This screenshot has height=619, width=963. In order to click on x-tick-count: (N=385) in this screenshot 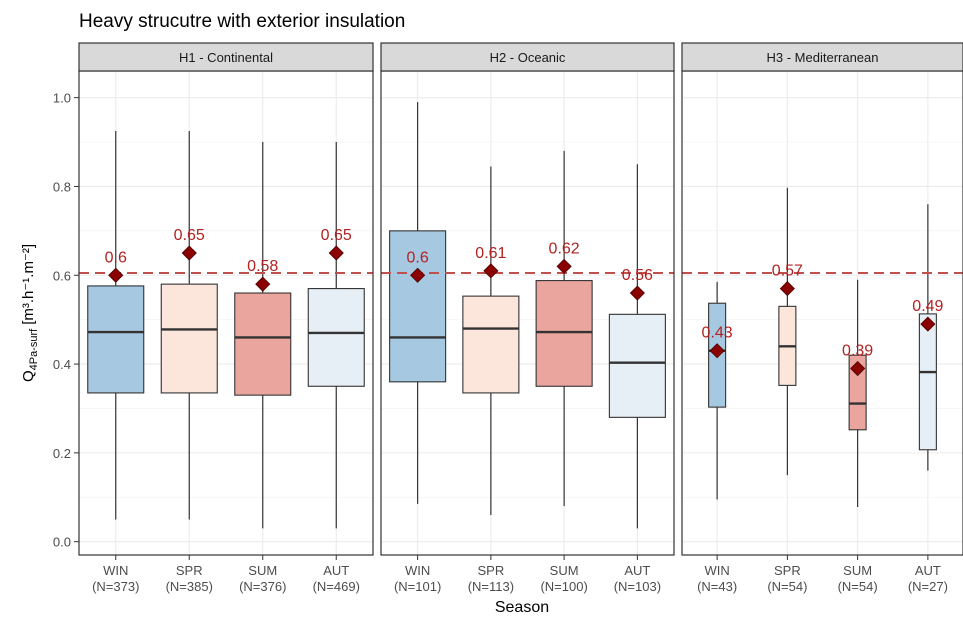, I will do `click(189, 586)`.